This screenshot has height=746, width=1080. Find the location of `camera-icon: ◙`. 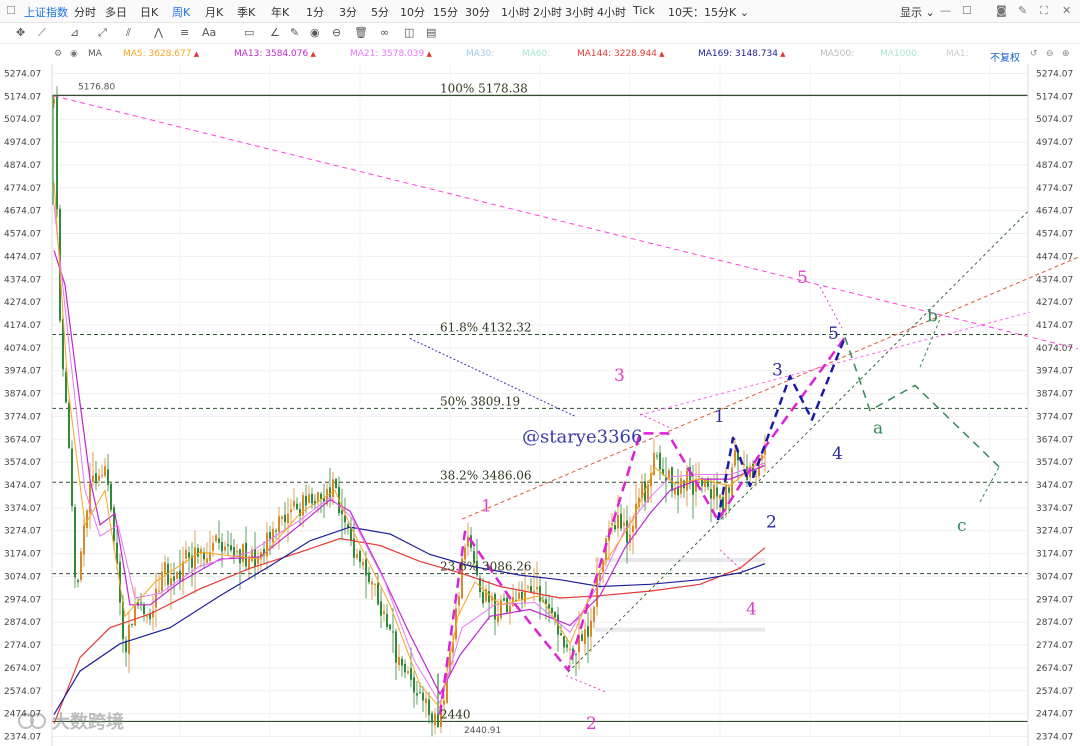

camera-icon: ◙ is located at coordinates (1001, 10).